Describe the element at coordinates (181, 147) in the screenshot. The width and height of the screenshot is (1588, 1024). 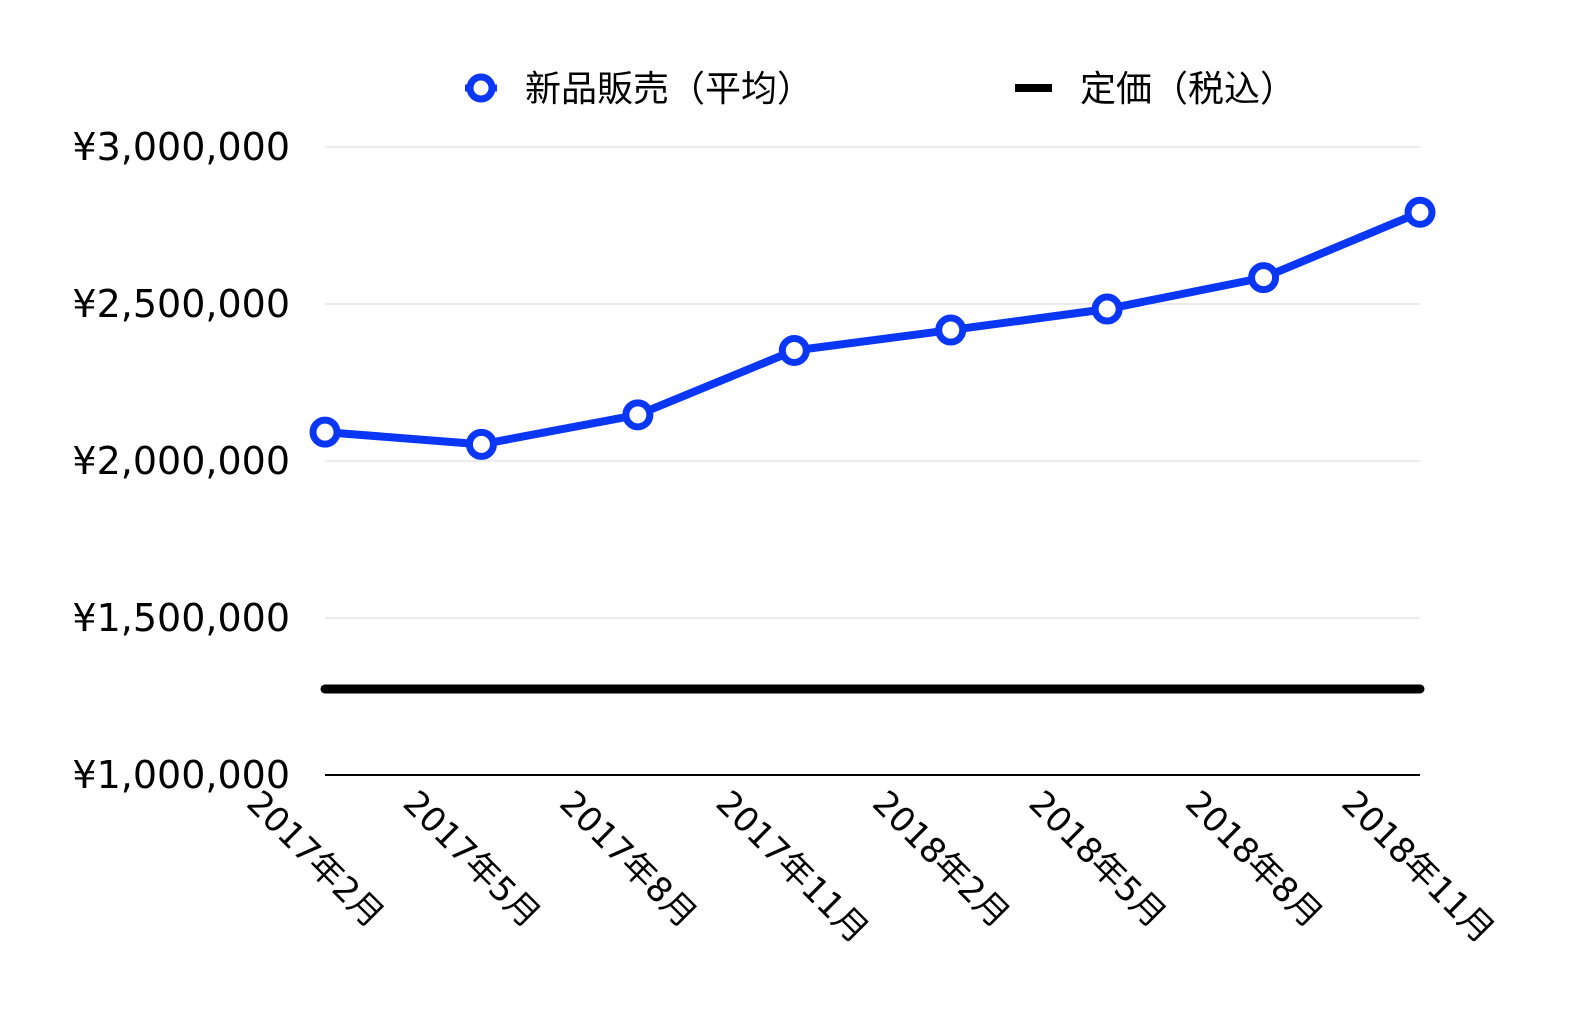
I see `y-tick-label: ¥3,000,000` at that location.